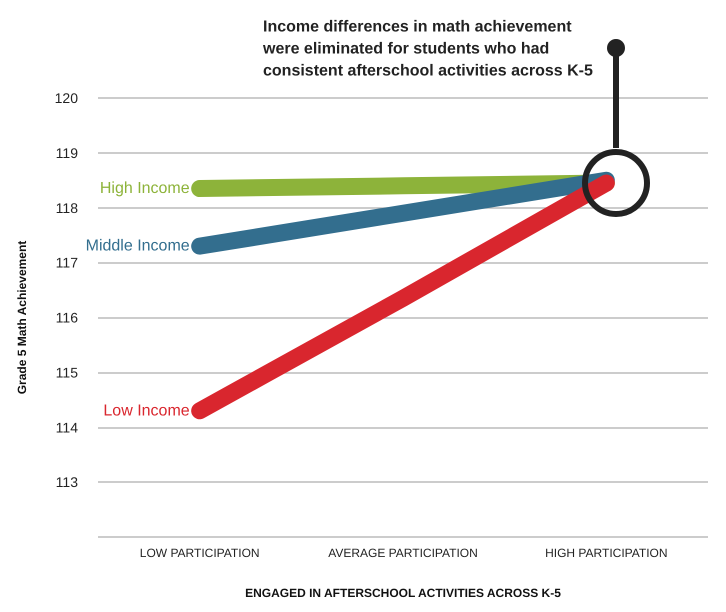 The width and height of the screenshot is (726, 612). Describe the element at coordinates (66, 98) in the screenshot. I see `y-tick-label: 120` at that location.